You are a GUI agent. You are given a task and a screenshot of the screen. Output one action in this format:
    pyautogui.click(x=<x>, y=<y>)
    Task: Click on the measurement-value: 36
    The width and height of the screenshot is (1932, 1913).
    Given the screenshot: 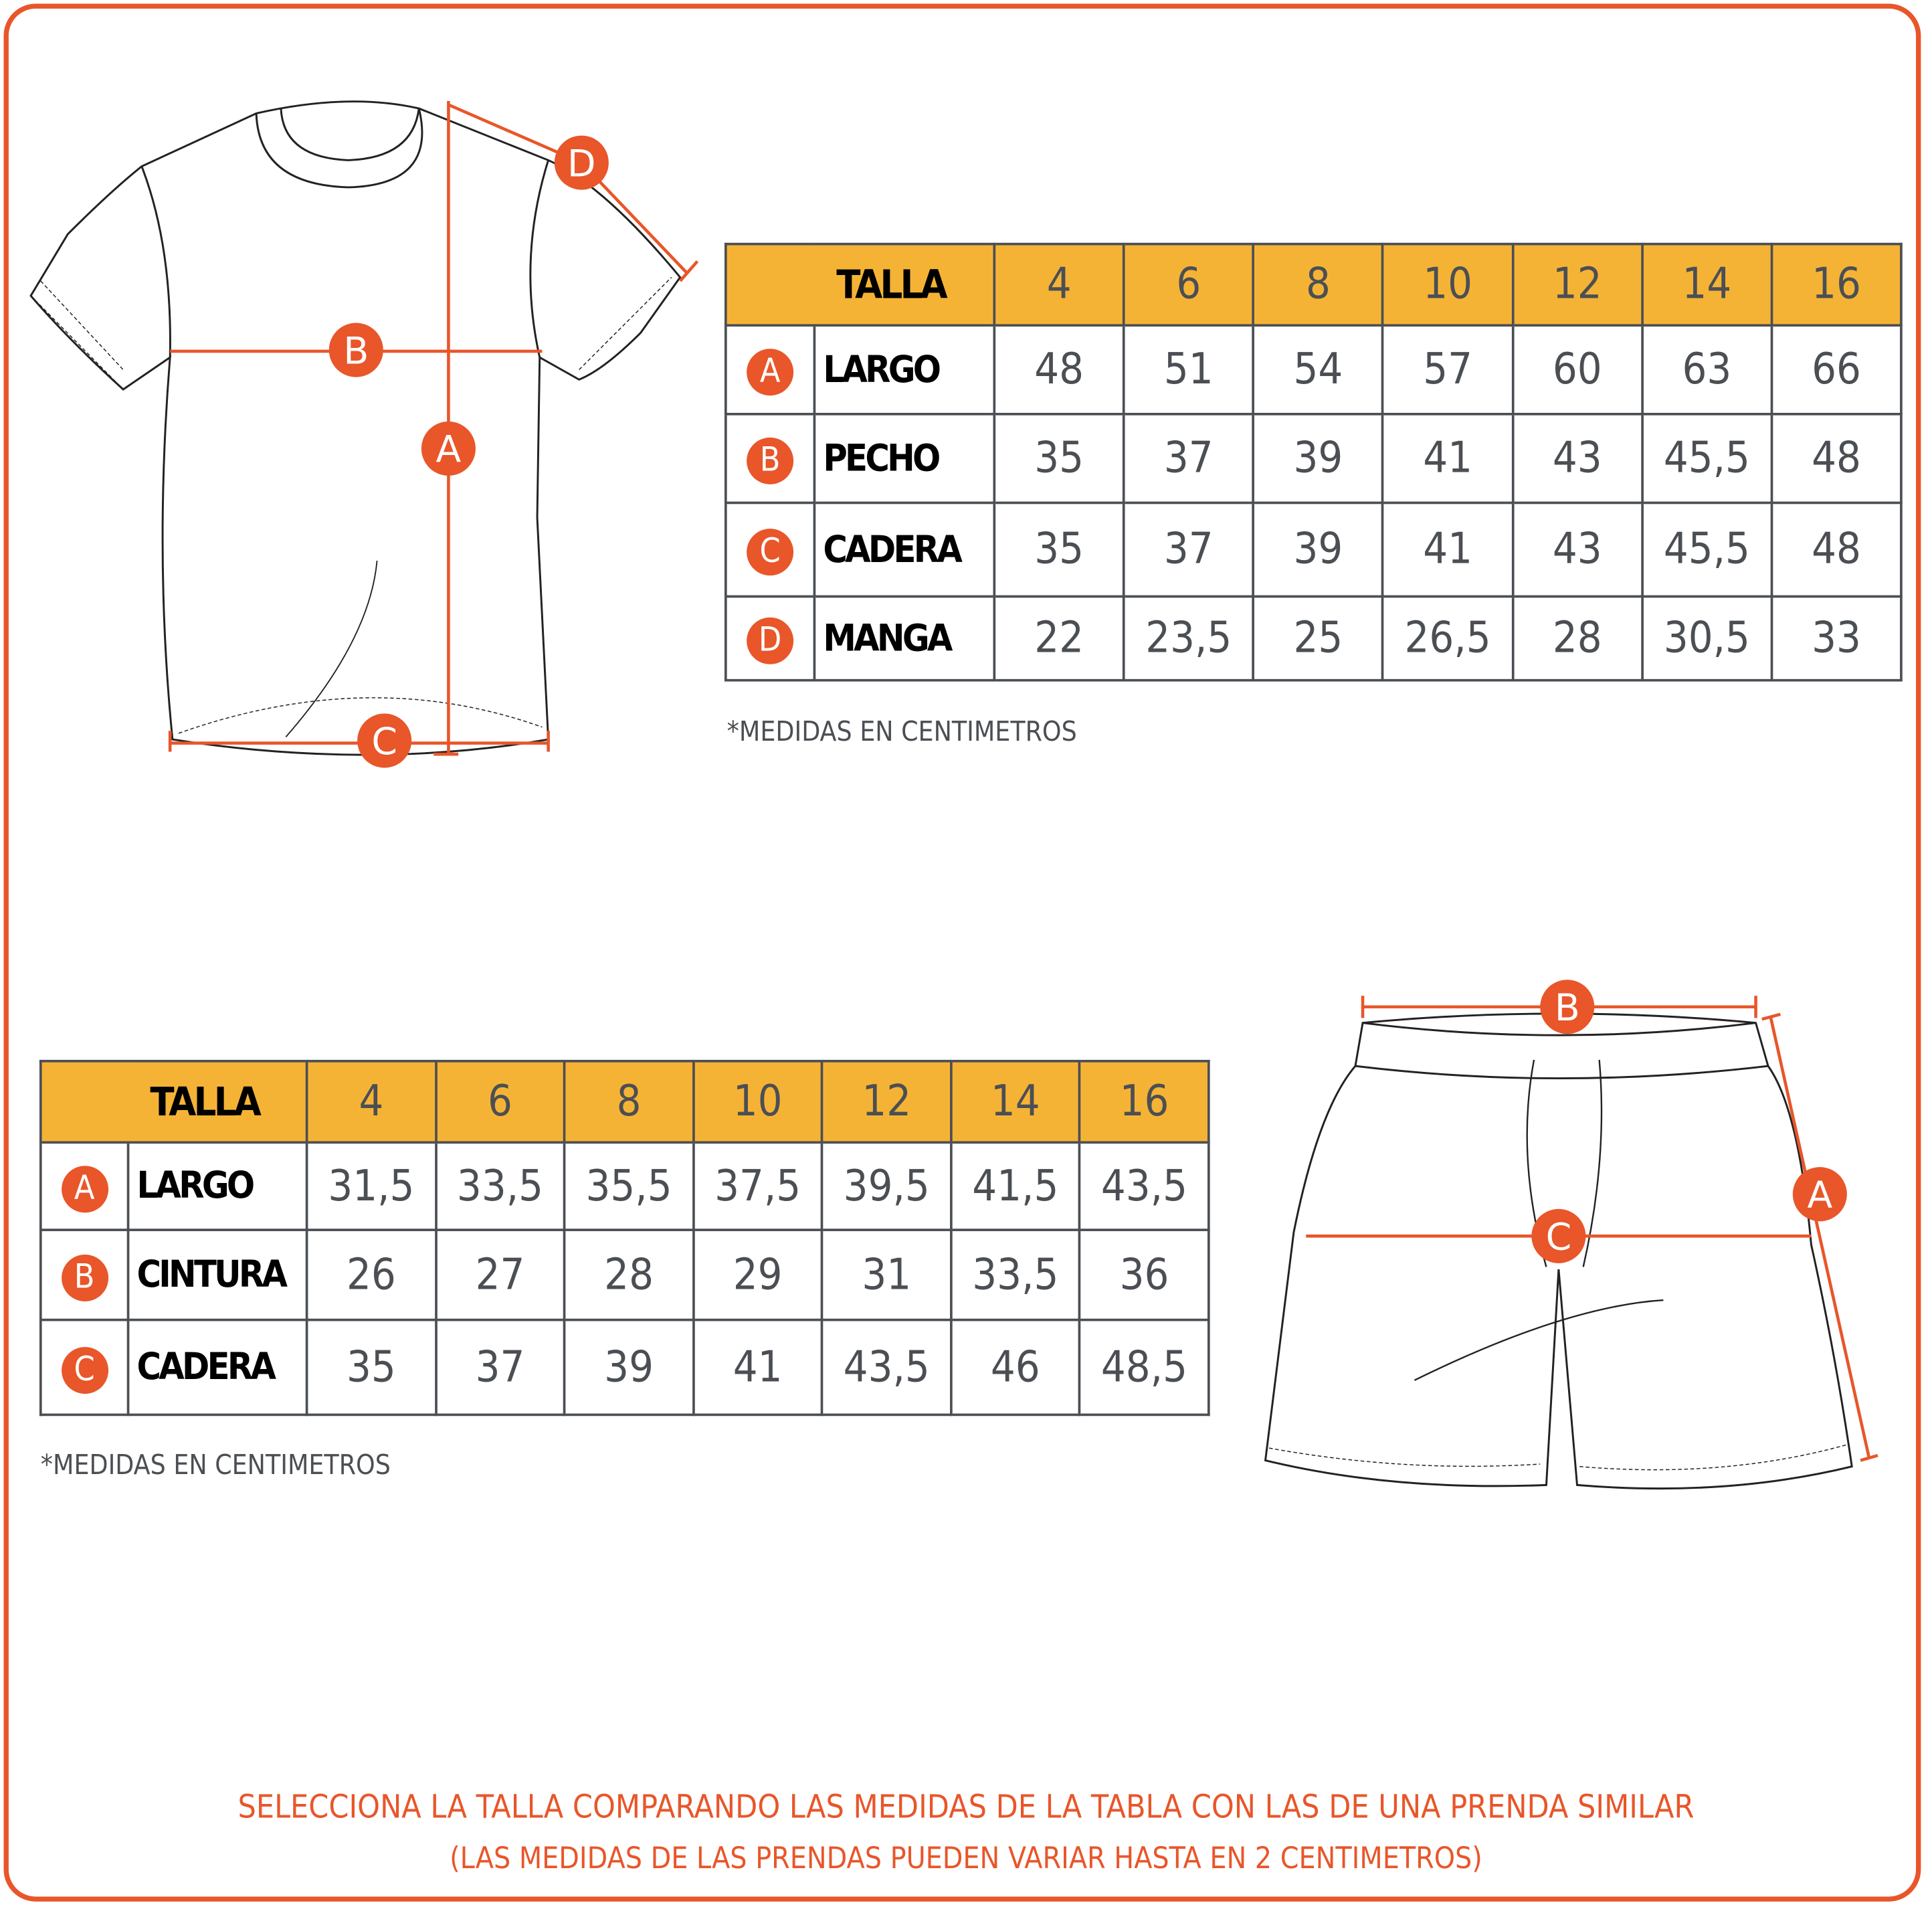 What is the action you would take?
    pyautogui.click(x=1144, y=1275)
    